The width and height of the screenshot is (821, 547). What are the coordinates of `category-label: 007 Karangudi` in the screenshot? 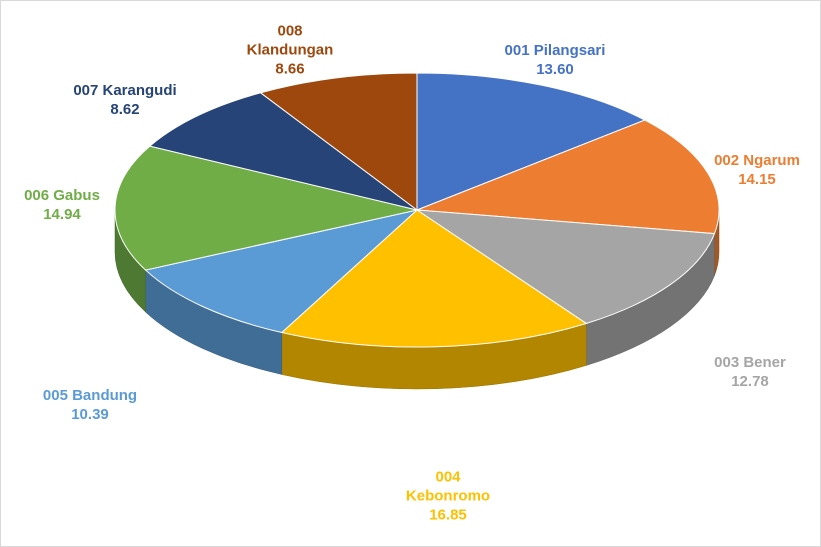 It's located at (125, 90).